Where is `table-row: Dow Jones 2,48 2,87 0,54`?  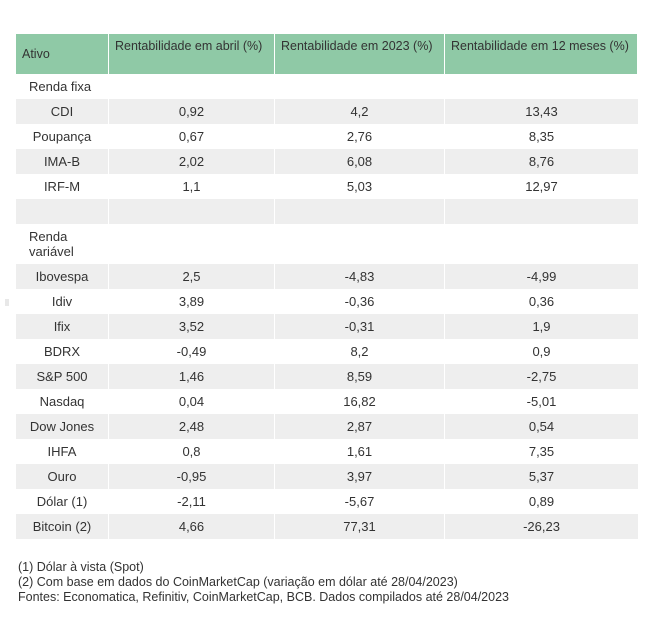 table-row: Dow Jones 2,48 2,87 0,54 is located at coordinates (327, 426).